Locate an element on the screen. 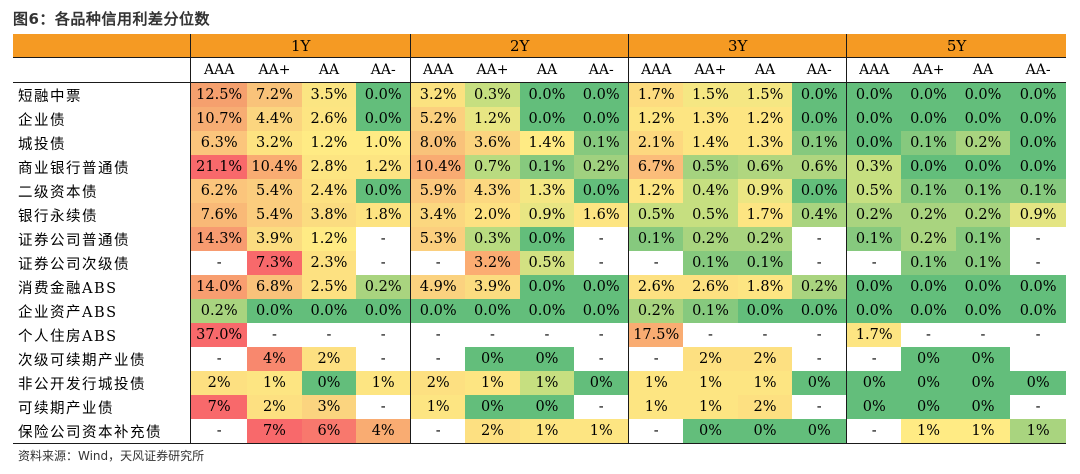 The width and height of the screenshot is (1080, 474). tenor-header-2y: 2Y is located at coordinates (519, 46).